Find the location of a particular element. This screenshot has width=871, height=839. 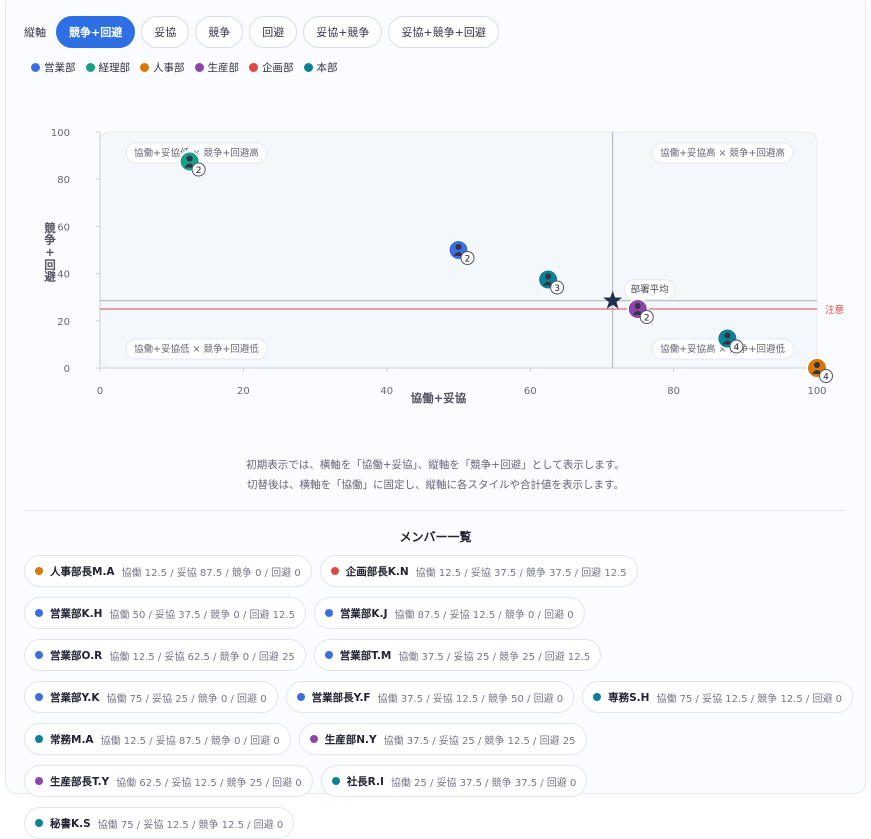

member-stats: 協働 37.5 / 妥協 25 / 競争 12.5 / 回避 25 is located at coordinates (479, 741).